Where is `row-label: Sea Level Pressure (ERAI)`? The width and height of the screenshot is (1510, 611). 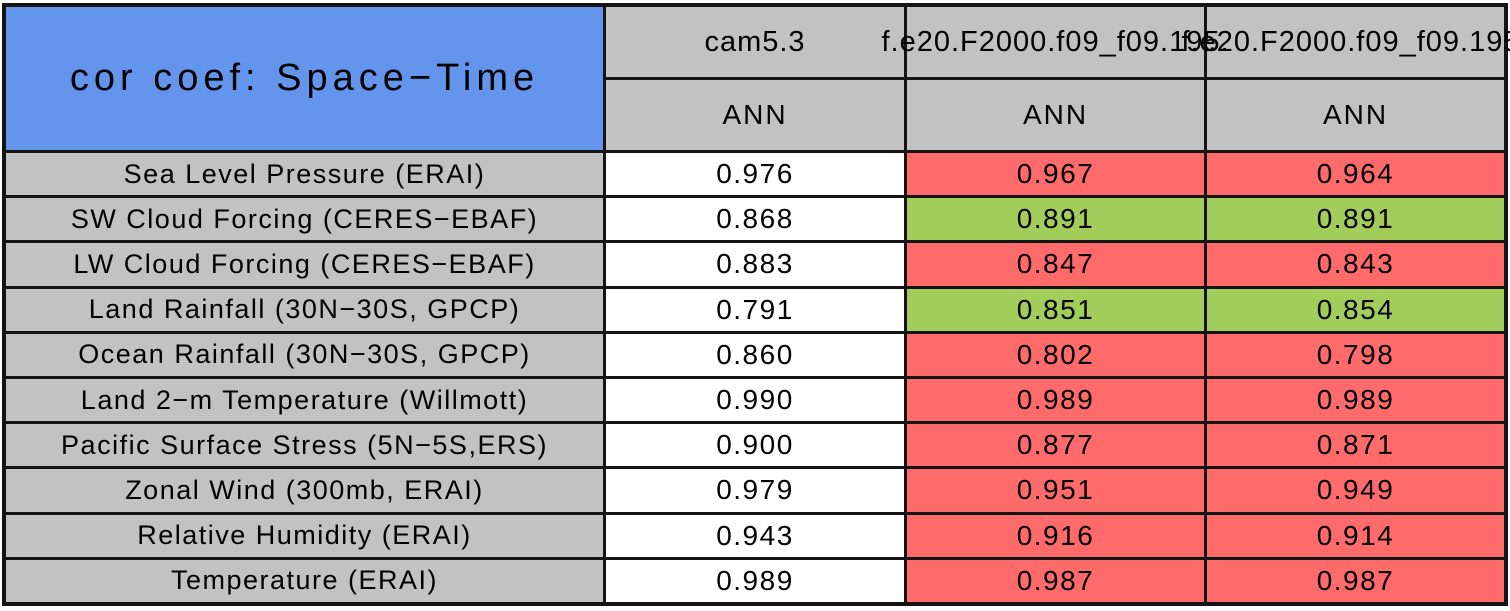
row-label: Sea Level Pressure (ERAI) is located at coordinates (304, 173).